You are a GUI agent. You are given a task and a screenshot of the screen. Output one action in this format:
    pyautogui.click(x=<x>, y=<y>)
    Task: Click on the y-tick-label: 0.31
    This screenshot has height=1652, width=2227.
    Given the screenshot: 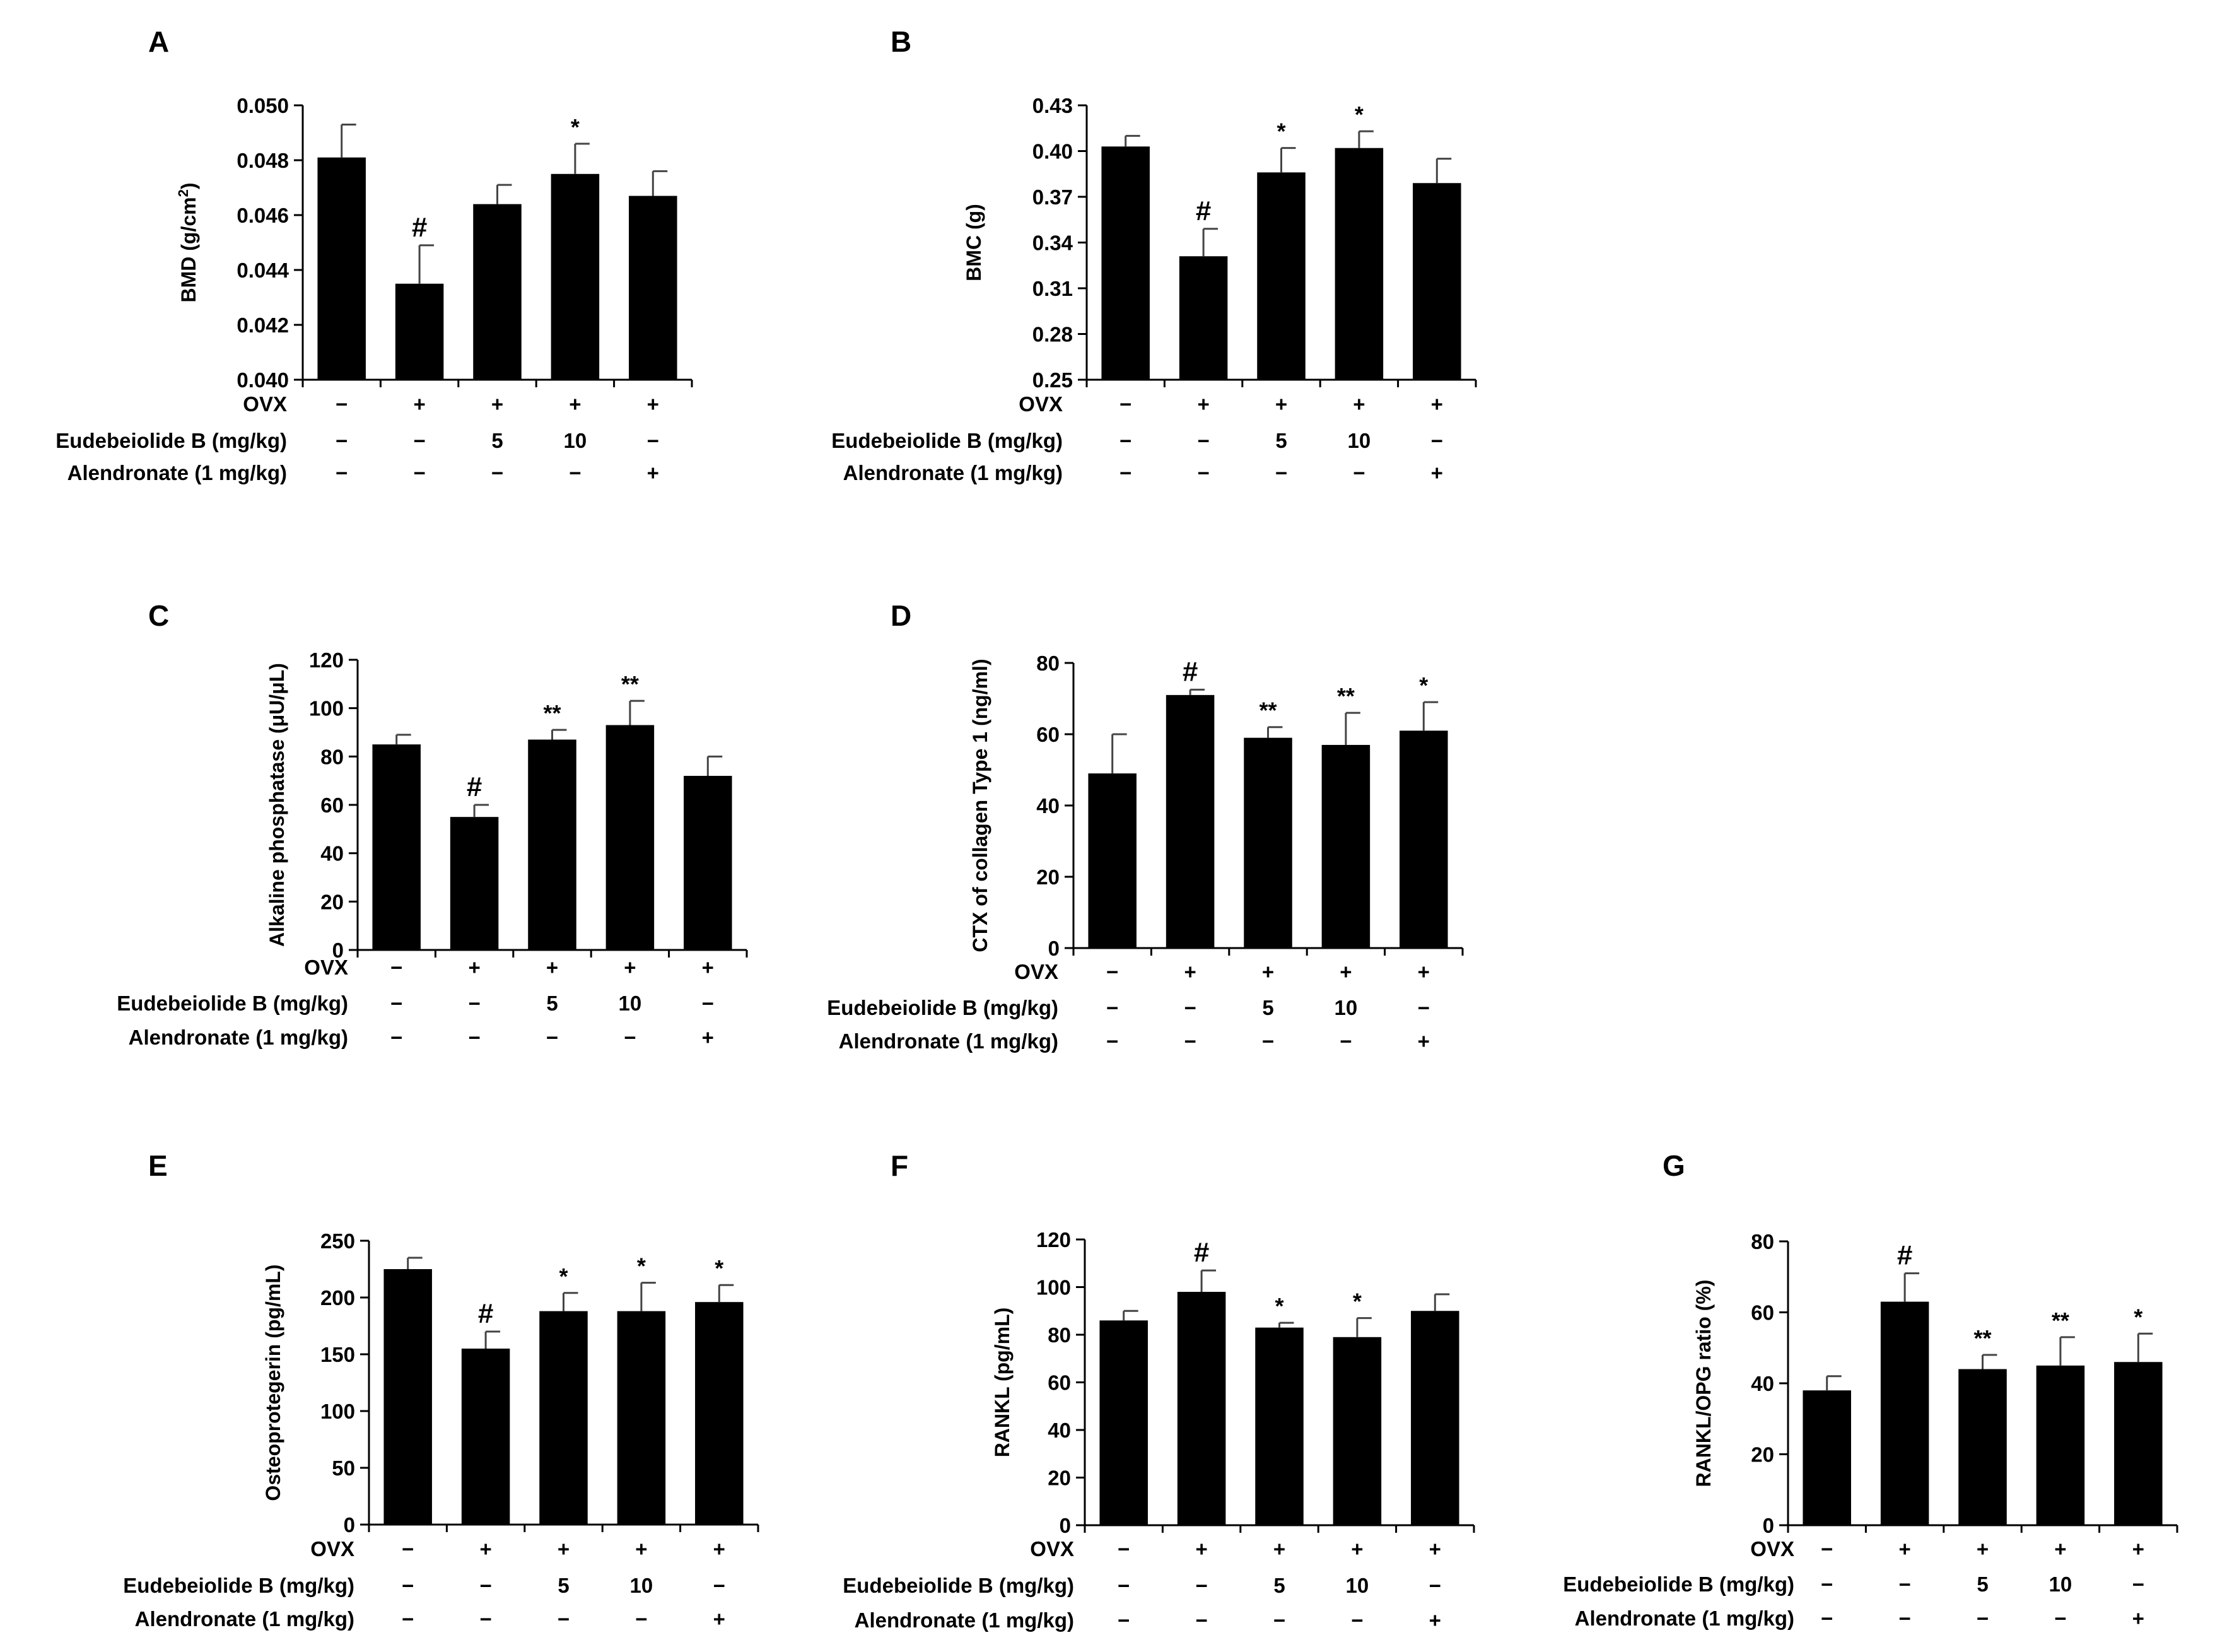 What is the action you would take?
    pyautogui.click(x=1052, y=289)
    